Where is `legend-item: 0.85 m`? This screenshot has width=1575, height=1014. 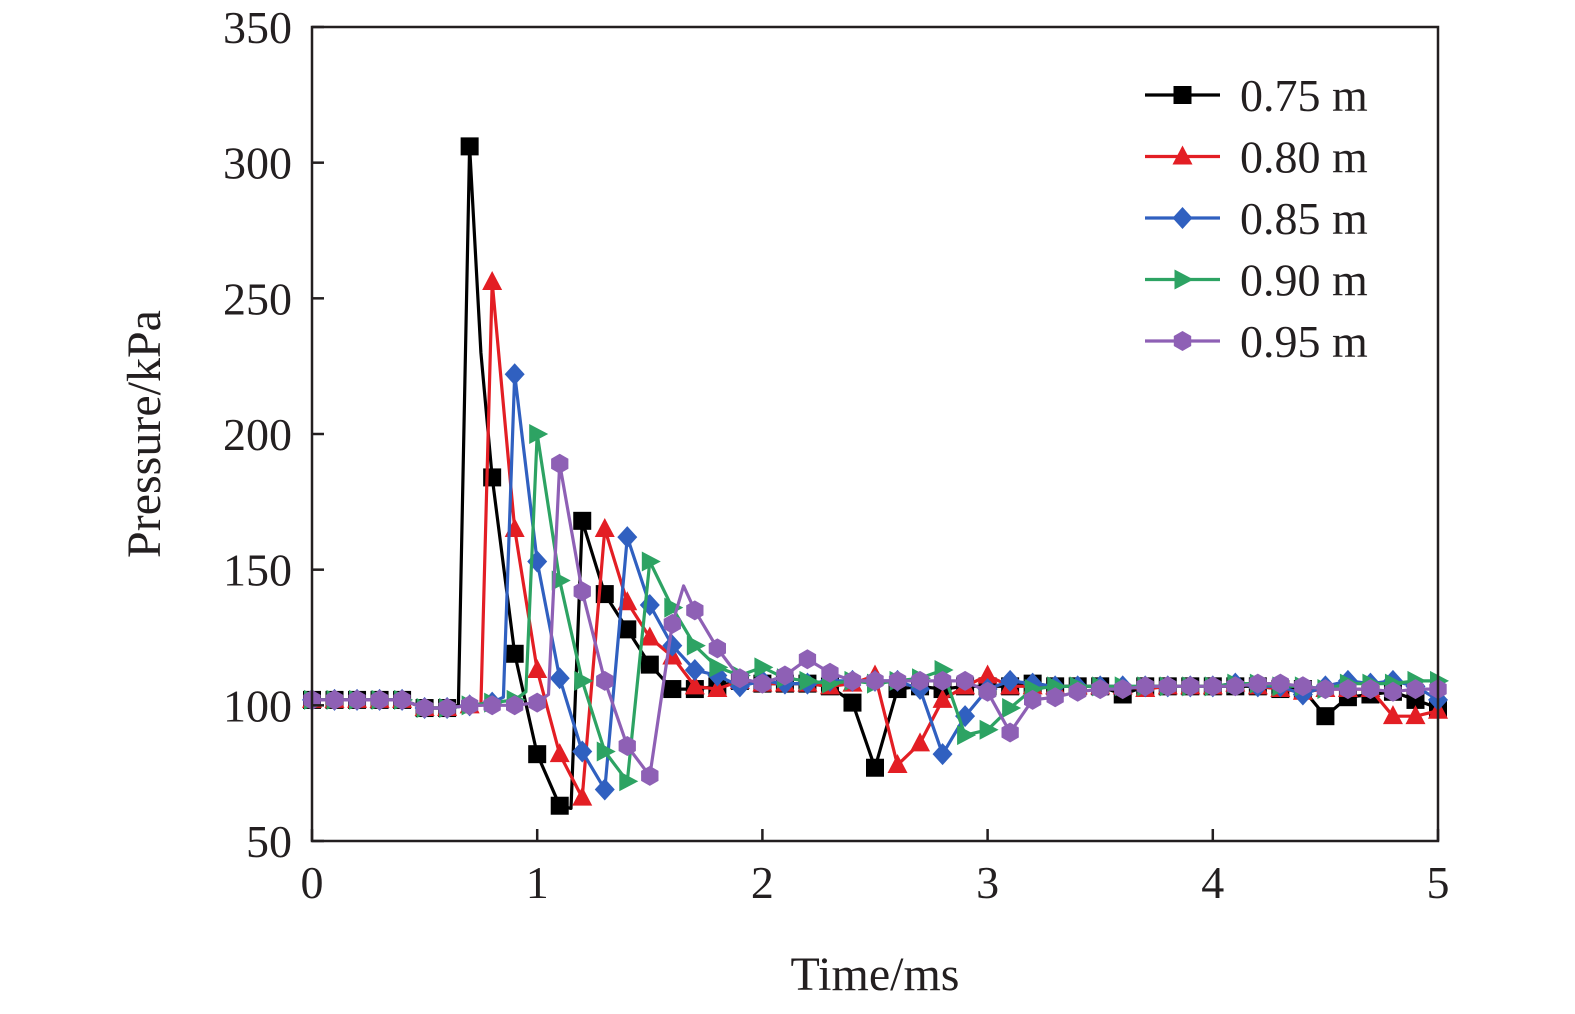 legend-item: 0.85 m is located at coordinates (1256, 218).